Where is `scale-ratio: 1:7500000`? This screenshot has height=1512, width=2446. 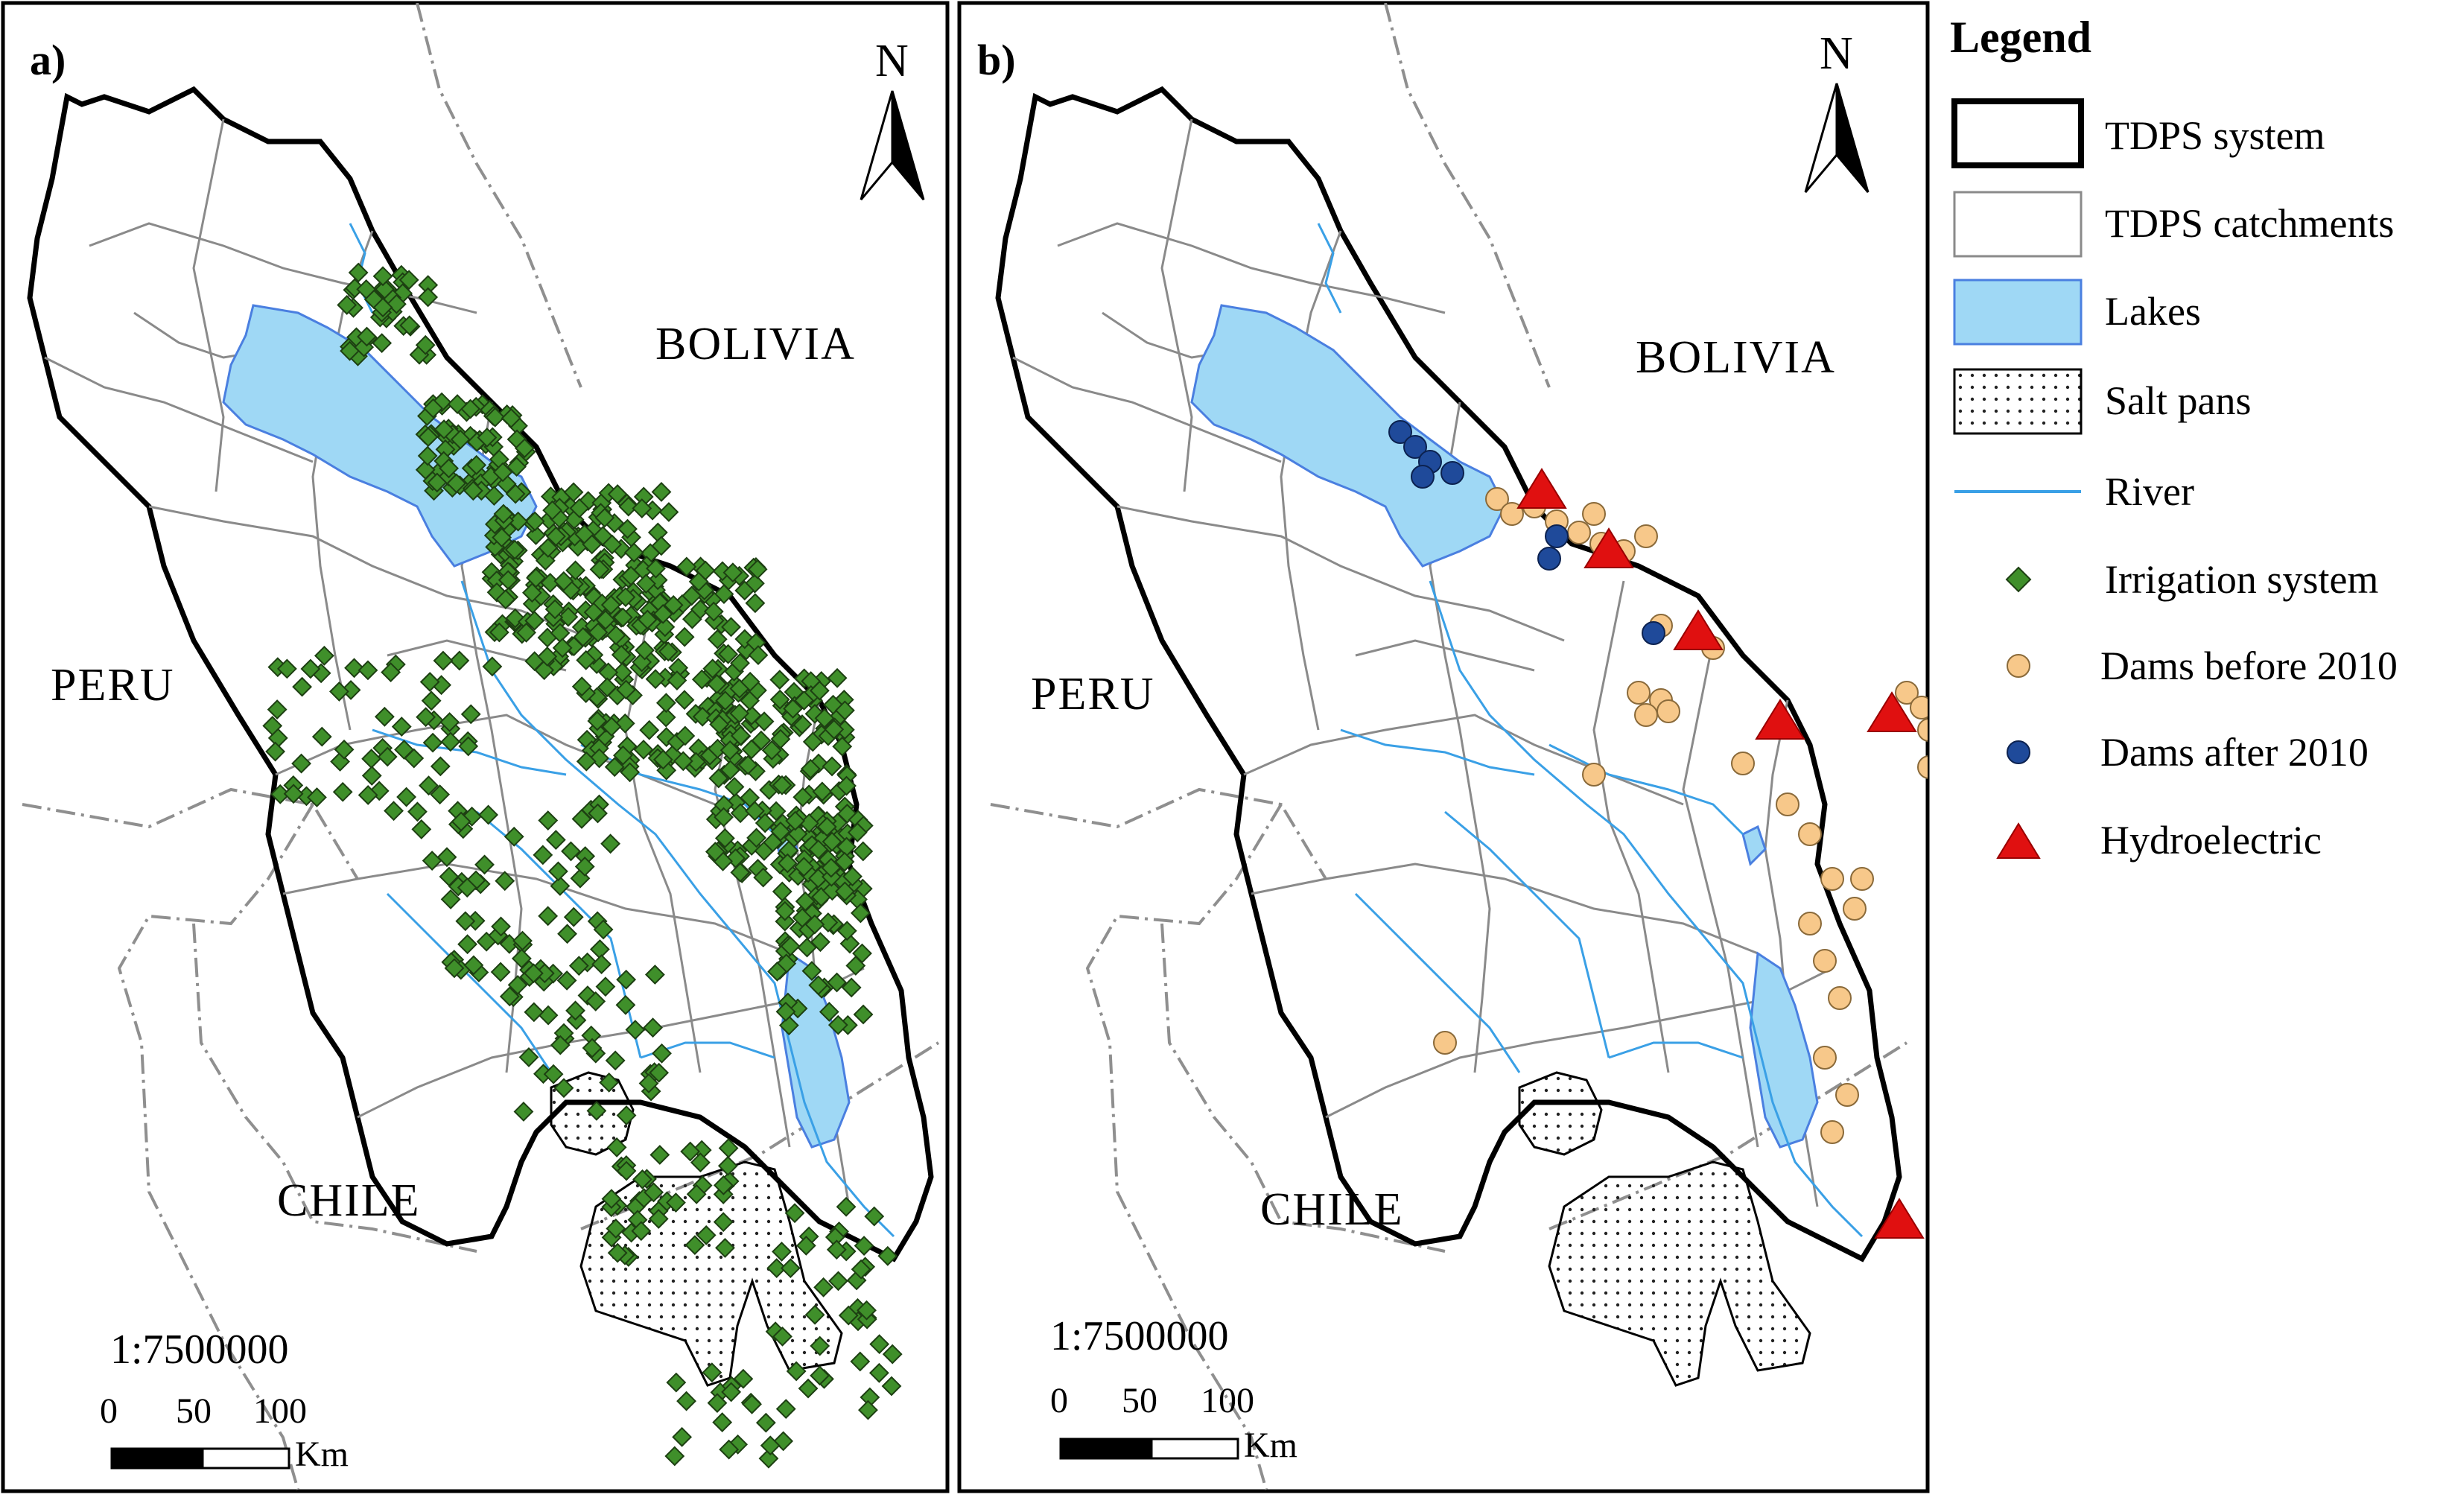 scale-ratio: 1:7500000 is located at coordinates (200, 1350).